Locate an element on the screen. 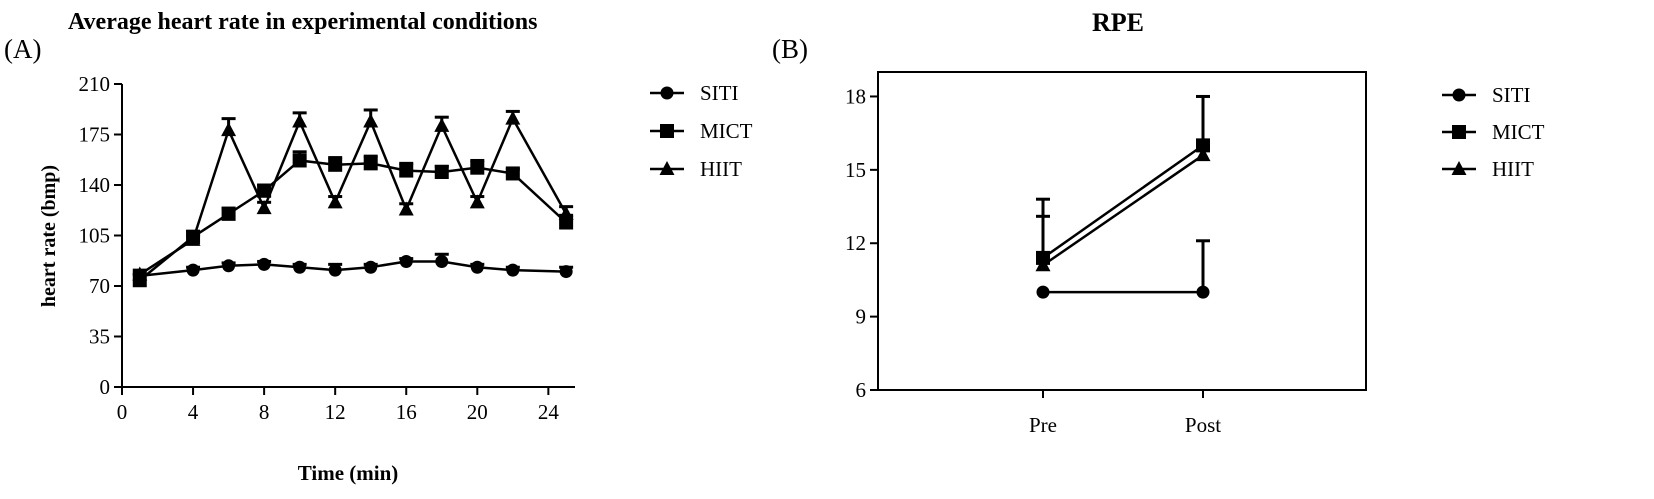  y-tick-label: 140 is located at coordinates (95, 185).